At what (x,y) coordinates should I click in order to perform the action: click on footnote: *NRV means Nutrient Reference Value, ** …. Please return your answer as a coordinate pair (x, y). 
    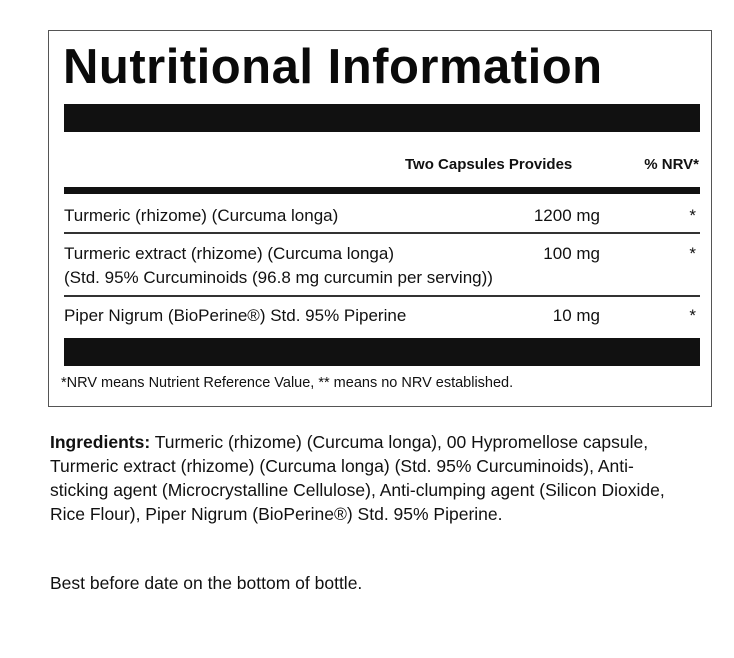
    Looking at the image, I should click on (287, 383).